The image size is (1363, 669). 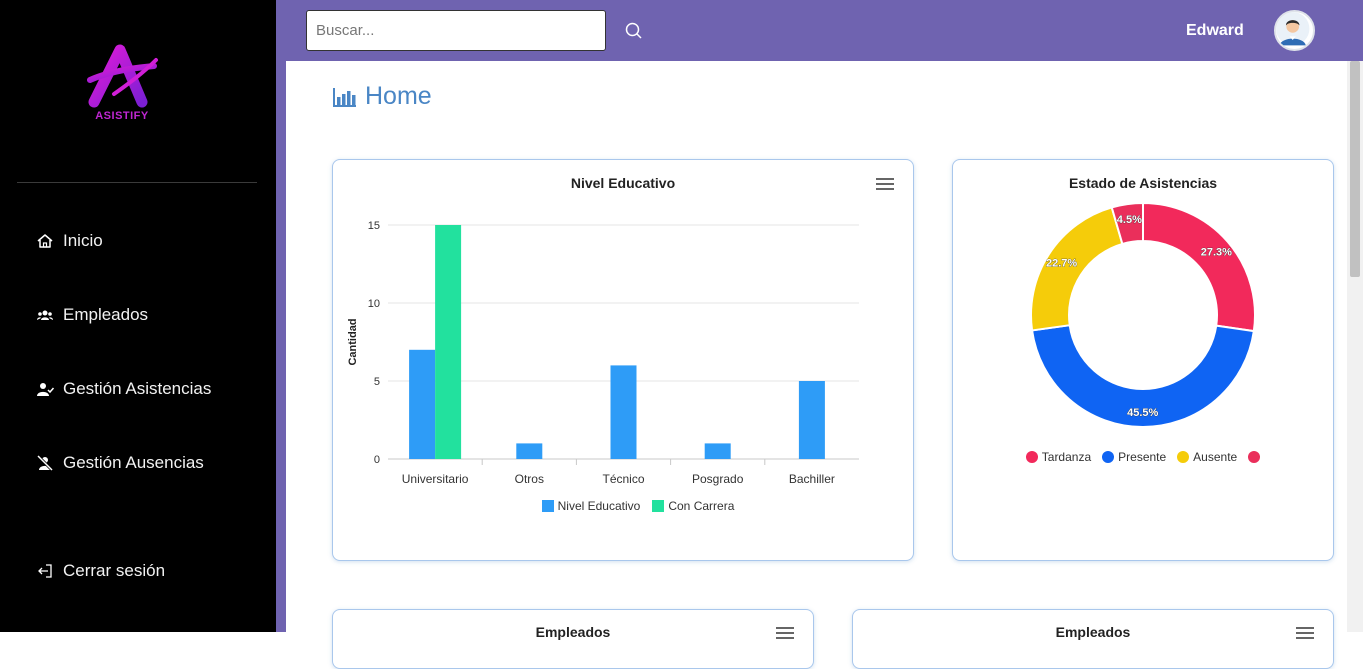 I want to click on bar-chart-icon, so click(x=344, y=97).